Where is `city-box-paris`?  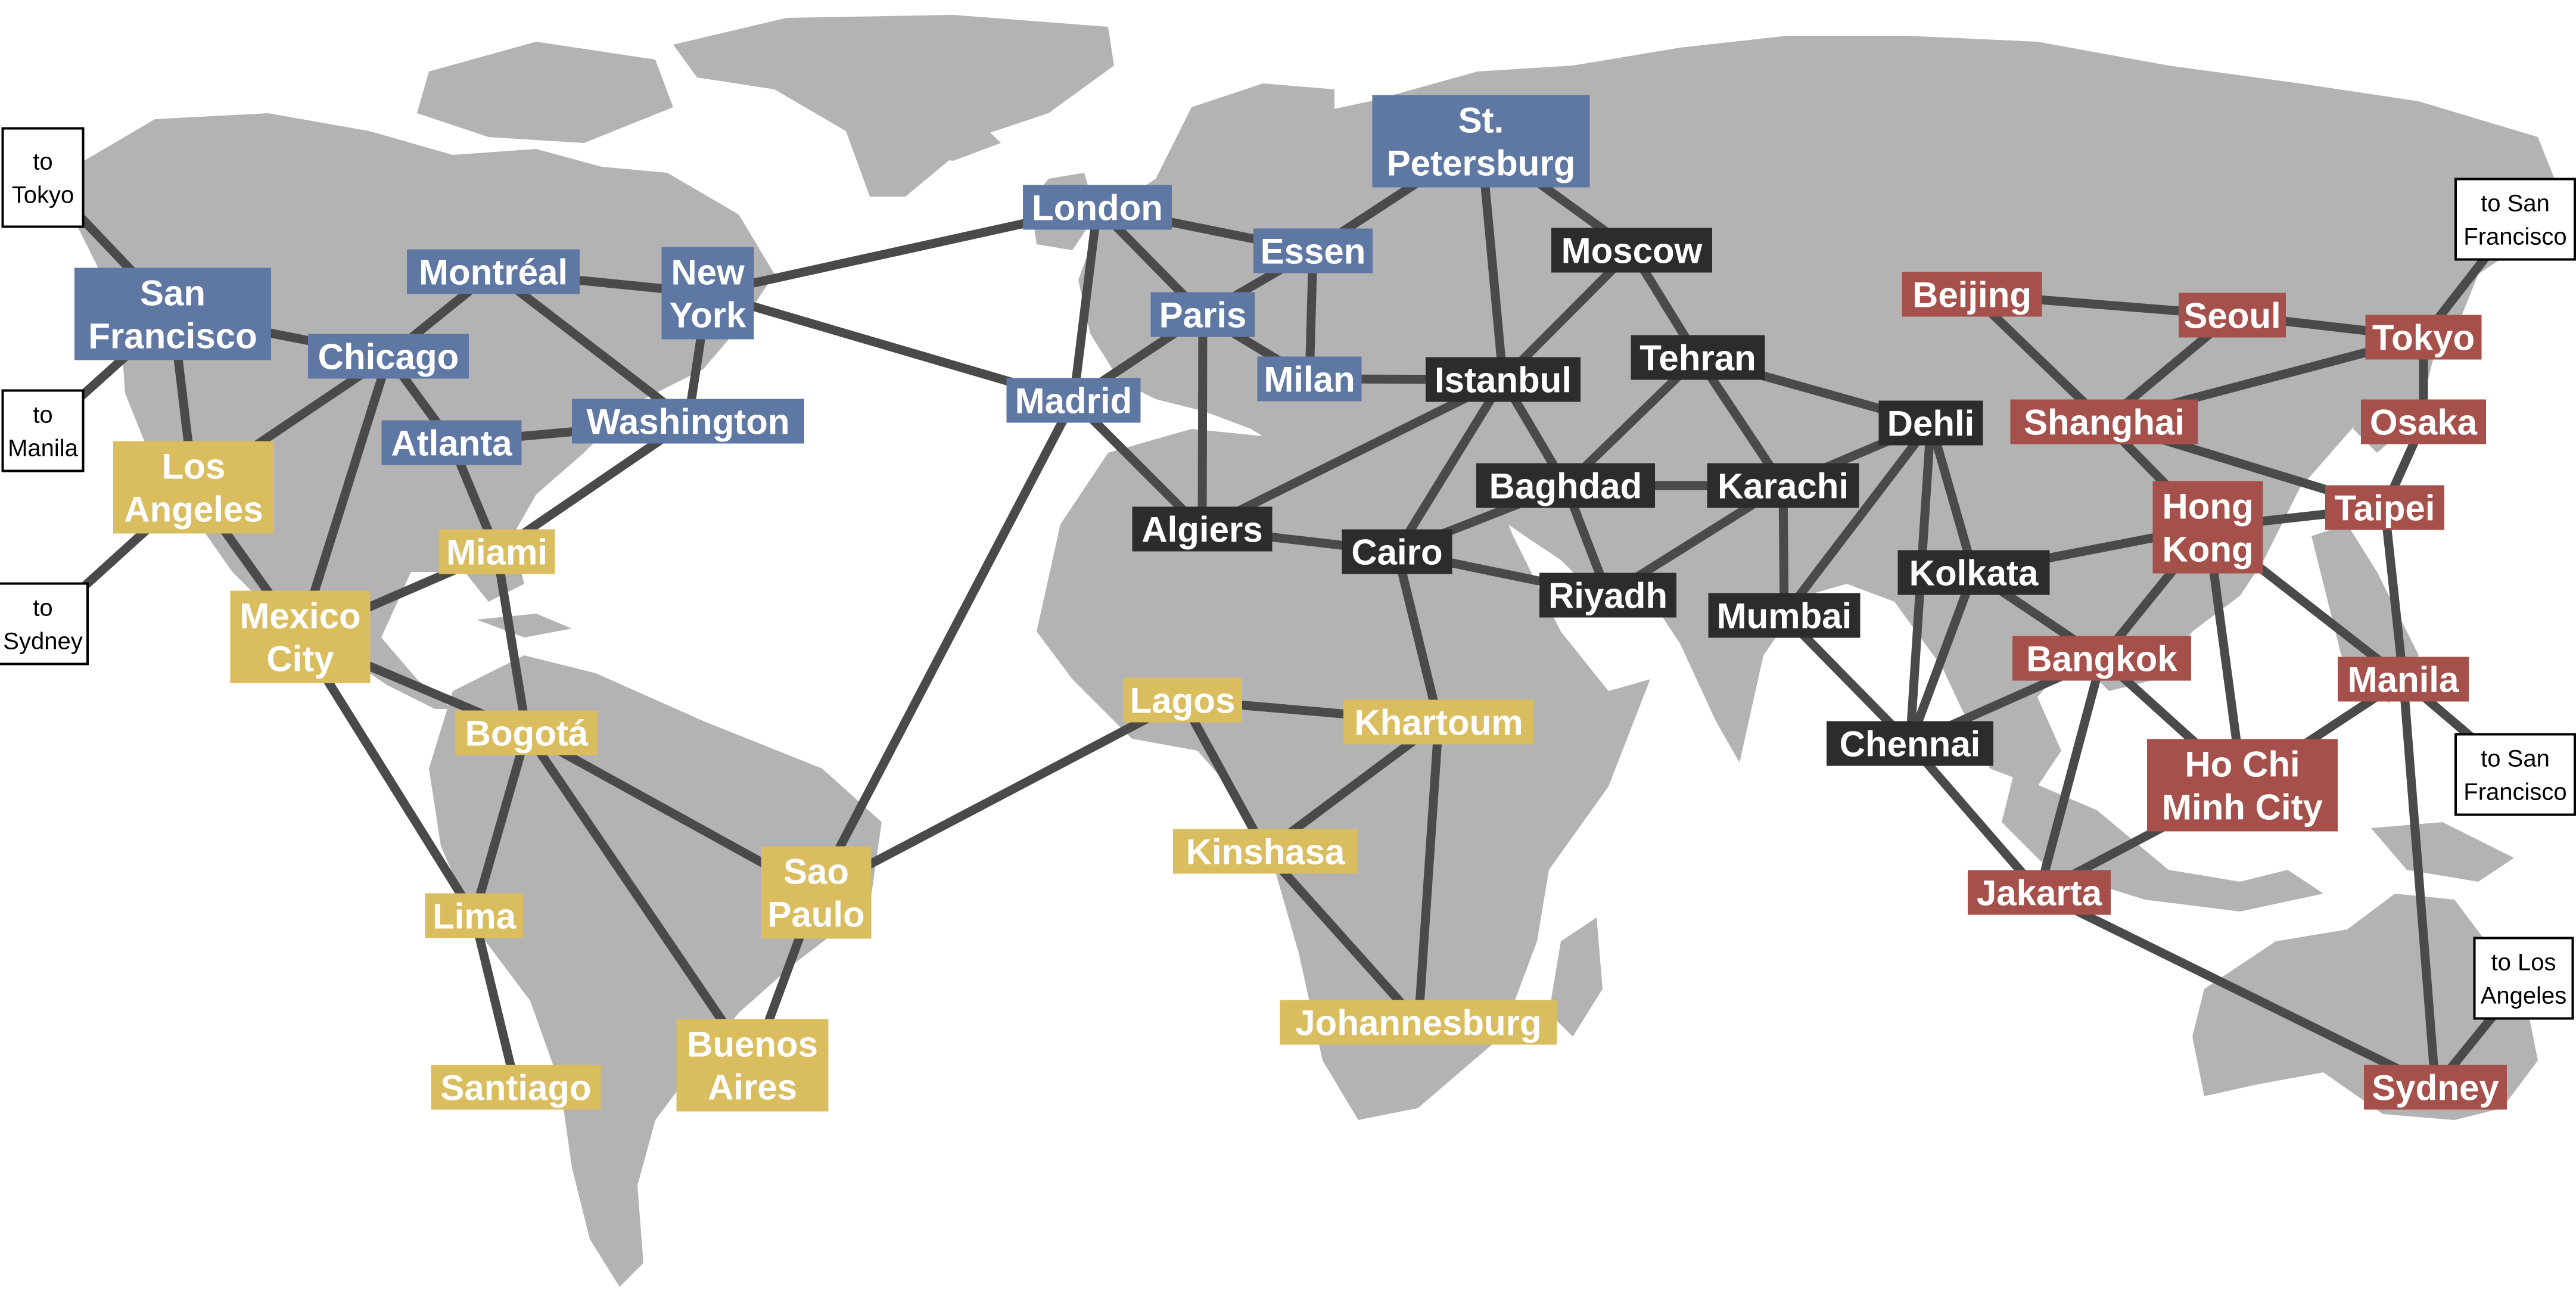 city-box-paris is located at coordinates (1202, 314).